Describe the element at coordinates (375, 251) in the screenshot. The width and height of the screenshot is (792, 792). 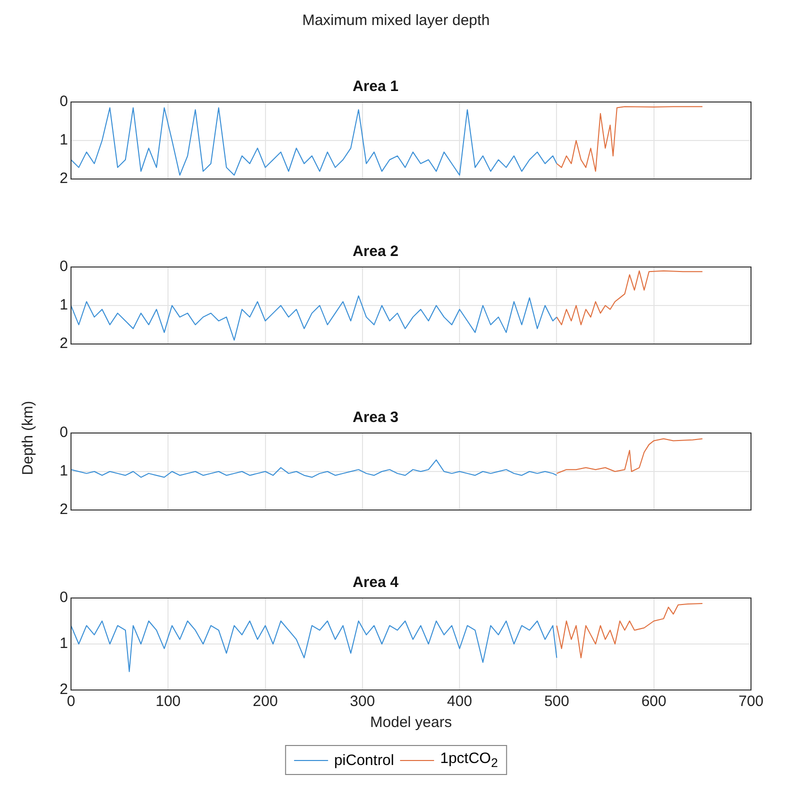
I see `chart-title: Area 2` at that location.